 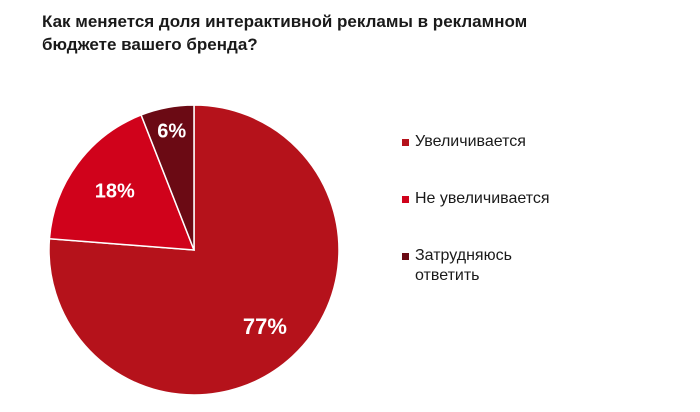 What do you see at coordinates (115, 191) in the screenshot?
I see `pie-label-not-increases: 18%` at bounding box center [115, 191].